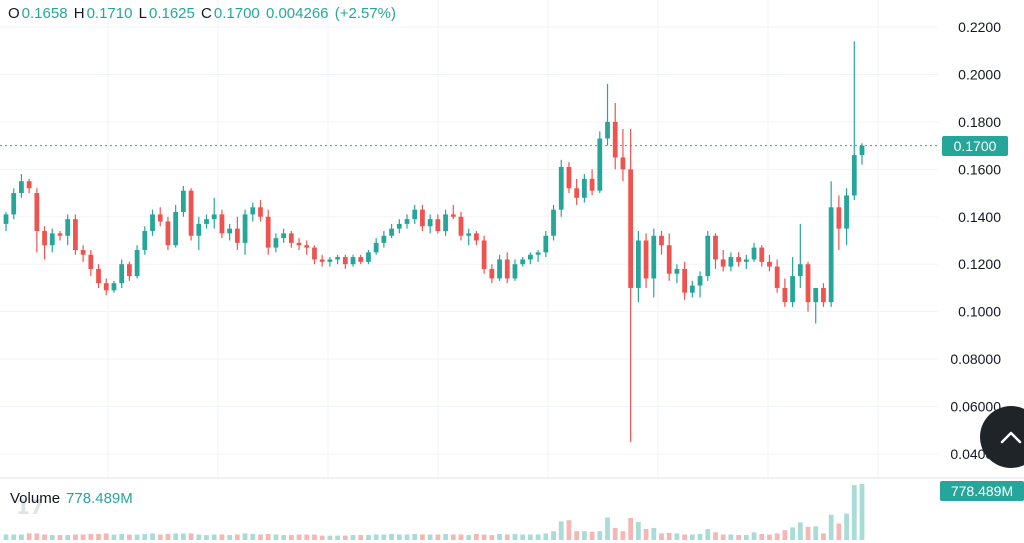 This screenshot has width=1024, height=543. What do you see at coordinates (236, 13) in the screenshot?
I see `close-value: 0.1700` at bounding box center [236, 13].